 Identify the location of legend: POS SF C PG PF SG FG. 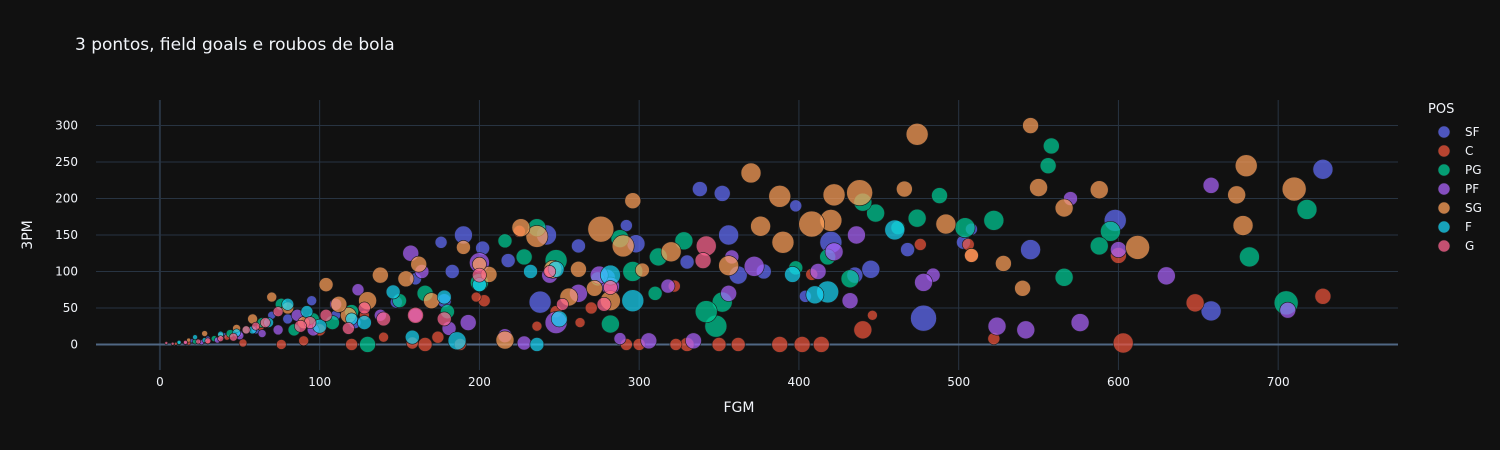
(1455, 177).